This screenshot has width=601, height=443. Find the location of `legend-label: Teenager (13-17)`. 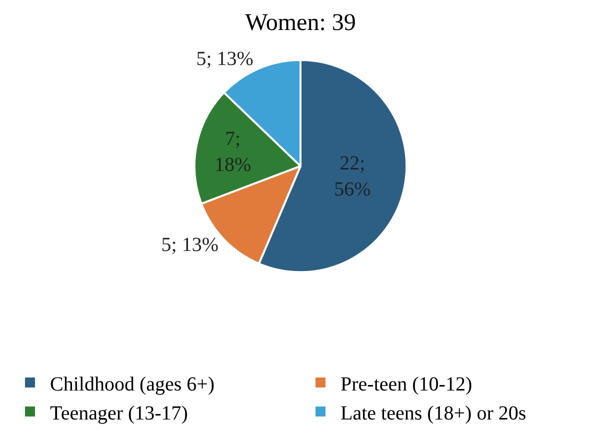

legend-label: Teenager (13-17) is located at coordinates (119, 413).